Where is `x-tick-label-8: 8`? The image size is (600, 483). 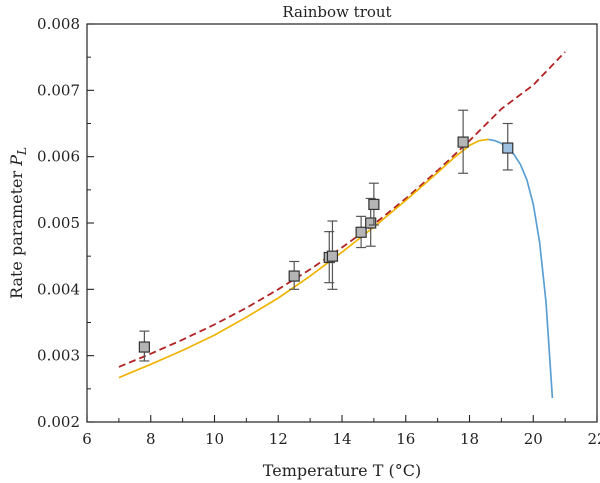 x-tick-label-8: 8 is located at coordinates (151, 439).